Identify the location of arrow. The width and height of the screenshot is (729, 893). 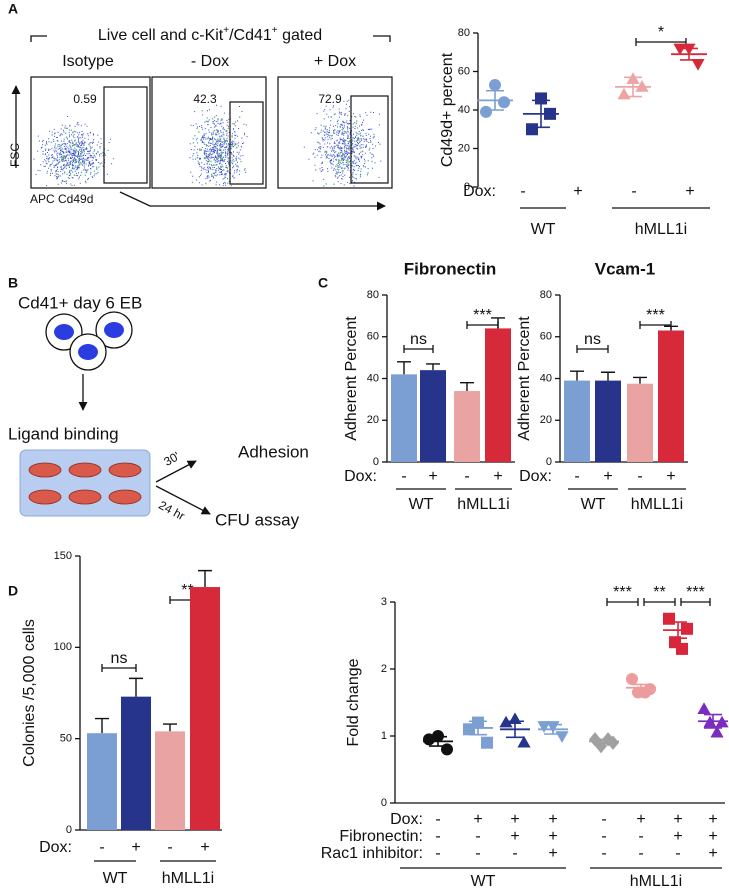
(176, 471).